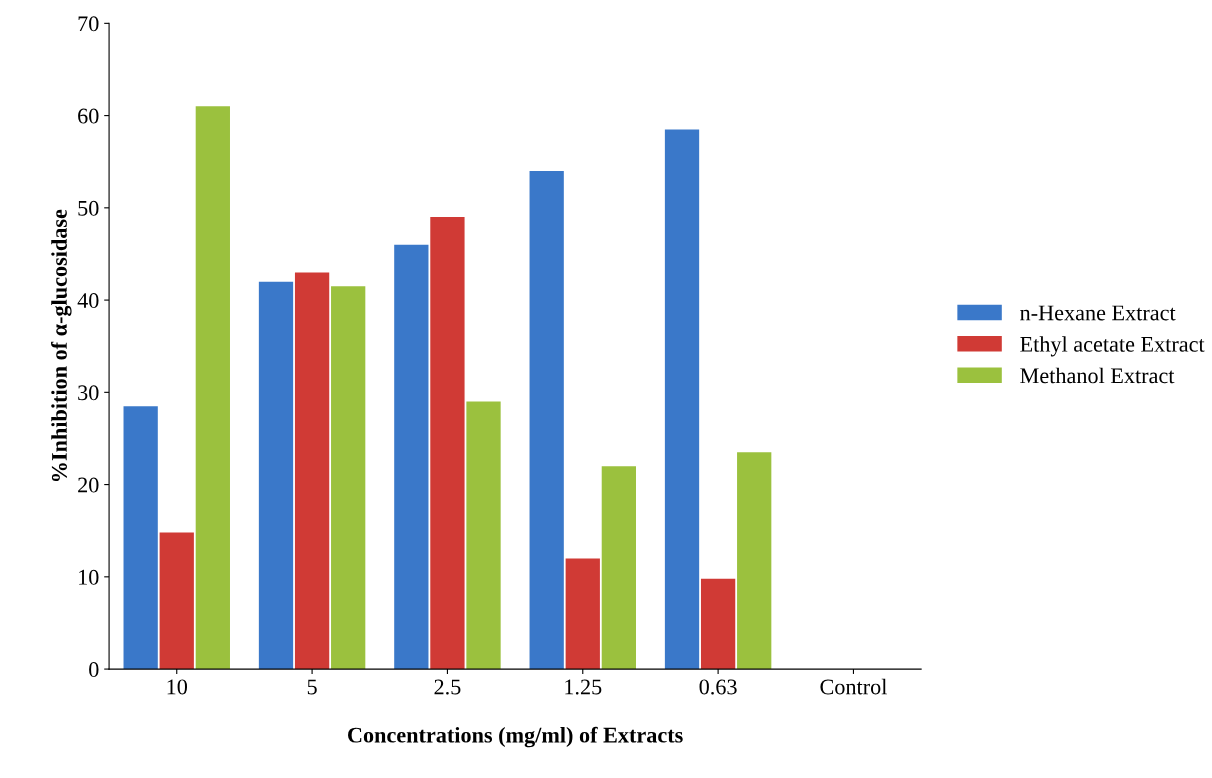  What do you see at coordinates (88, 24) in the screenshot?
I see `y-tick-label: 70` at bounding box center [88, 24].